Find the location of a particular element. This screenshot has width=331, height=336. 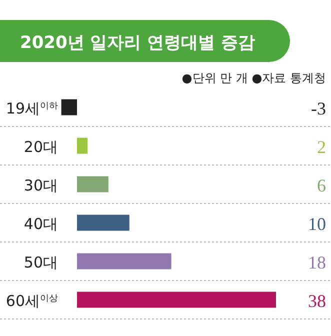

y-tick-label: 60세$^{이상}$ is located at coordinates (32, 301).